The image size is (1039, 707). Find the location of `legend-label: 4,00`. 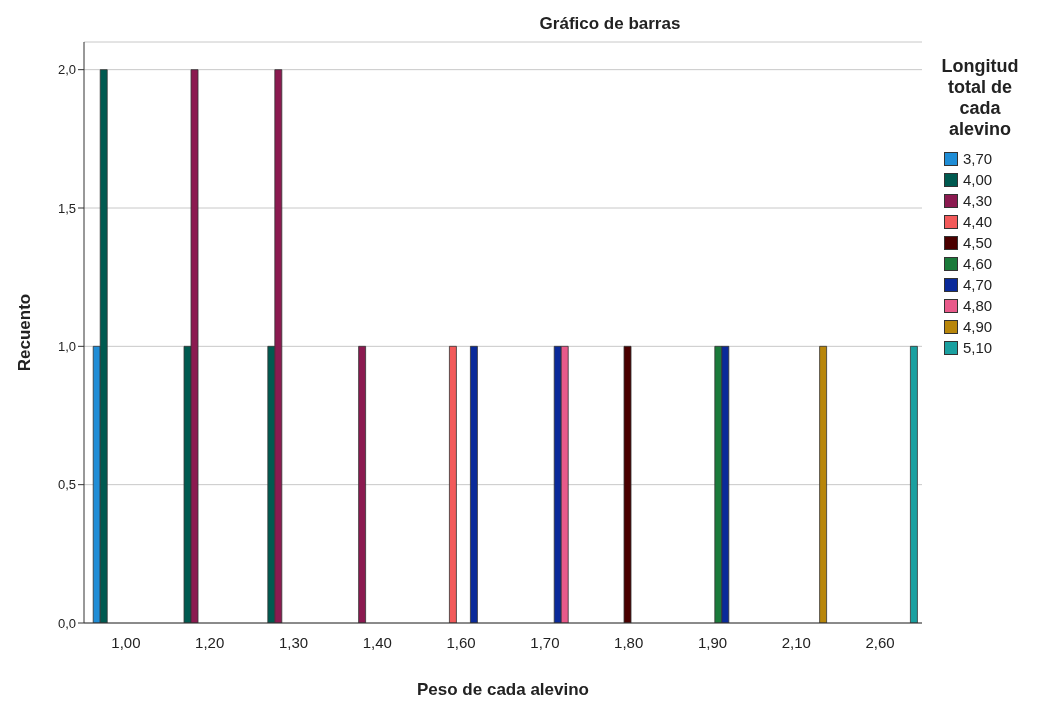

legend-label: 4,00 is located at coordinates (978, 179).